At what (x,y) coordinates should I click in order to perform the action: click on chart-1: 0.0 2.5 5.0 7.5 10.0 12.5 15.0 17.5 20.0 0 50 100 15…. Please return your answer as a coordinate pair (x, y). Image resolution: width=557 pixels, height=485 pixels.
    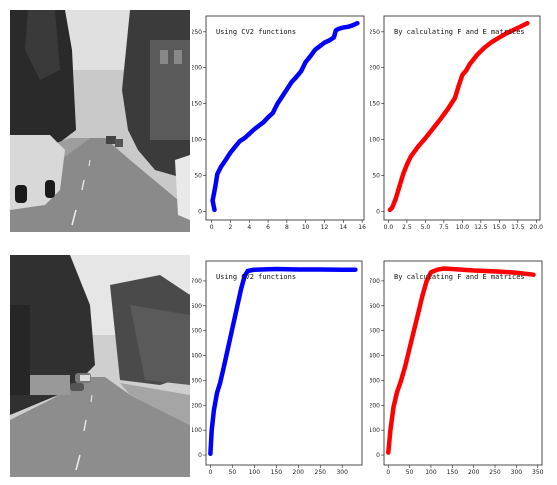
    Looking at the image, I should click on (457, 123).